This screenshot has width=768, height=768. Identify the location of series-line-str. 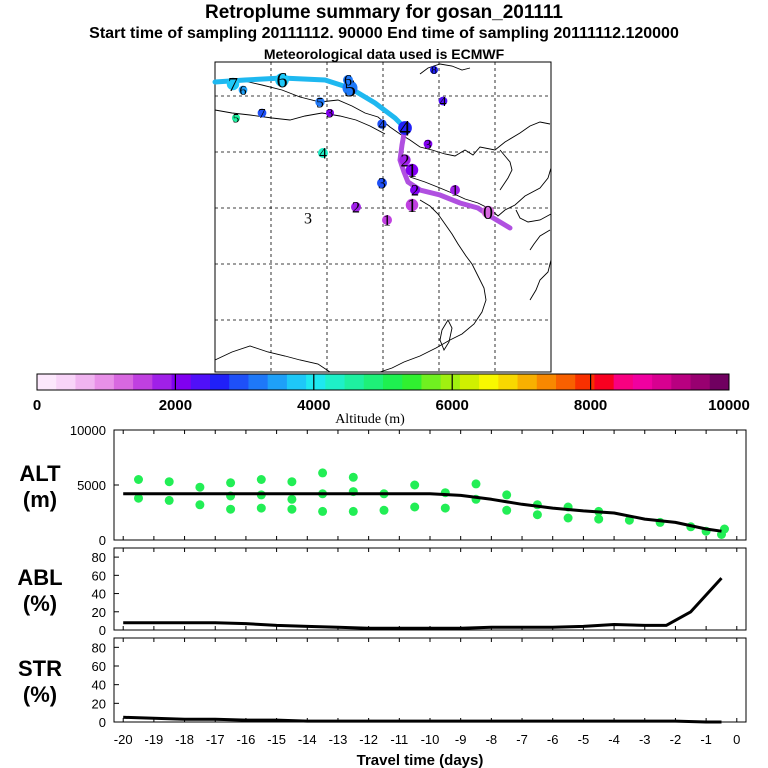
(422, 719).